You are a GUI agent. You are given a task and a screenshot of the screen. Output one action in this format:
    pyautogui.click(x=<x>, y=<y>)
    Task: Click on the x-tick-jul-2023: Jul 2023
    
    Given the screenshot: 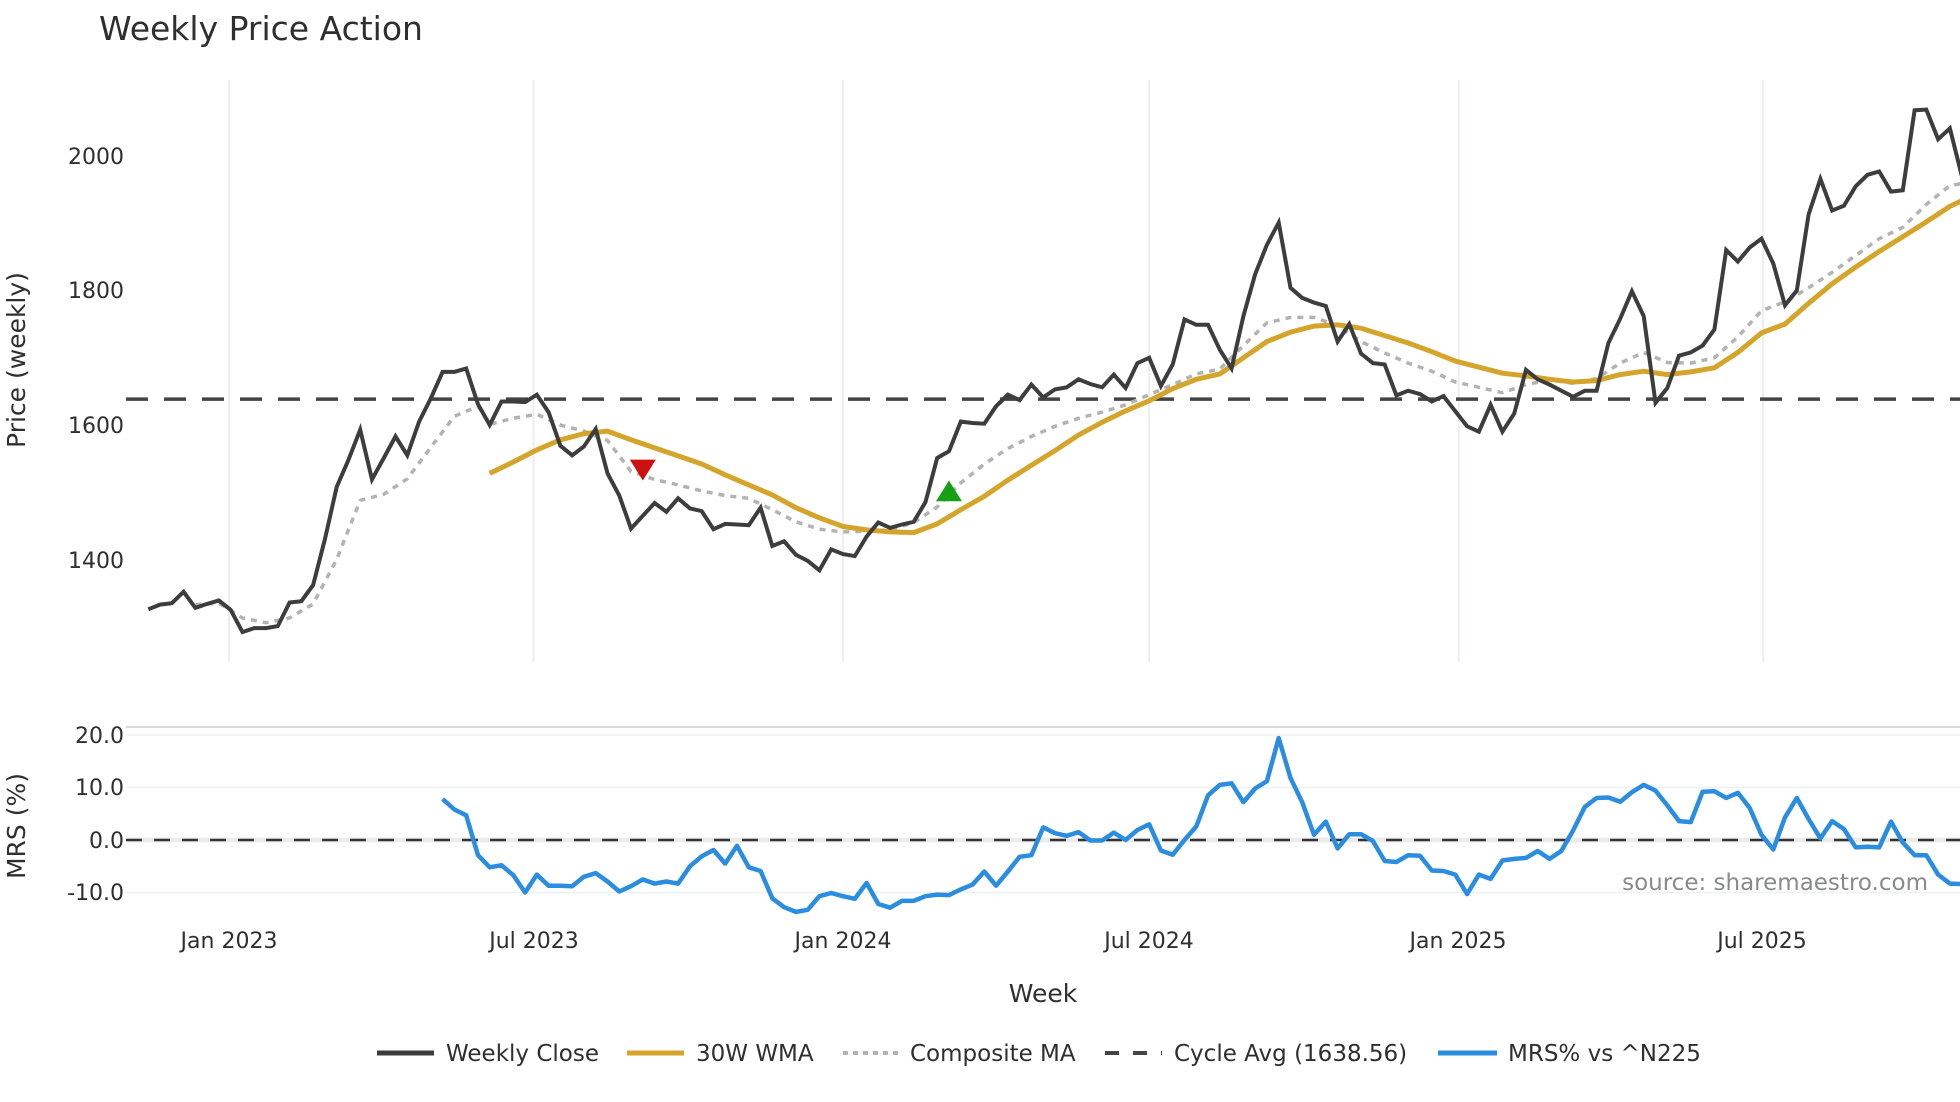 What is the action you would take?
    pyautogui.click(x=533, y=941)
    